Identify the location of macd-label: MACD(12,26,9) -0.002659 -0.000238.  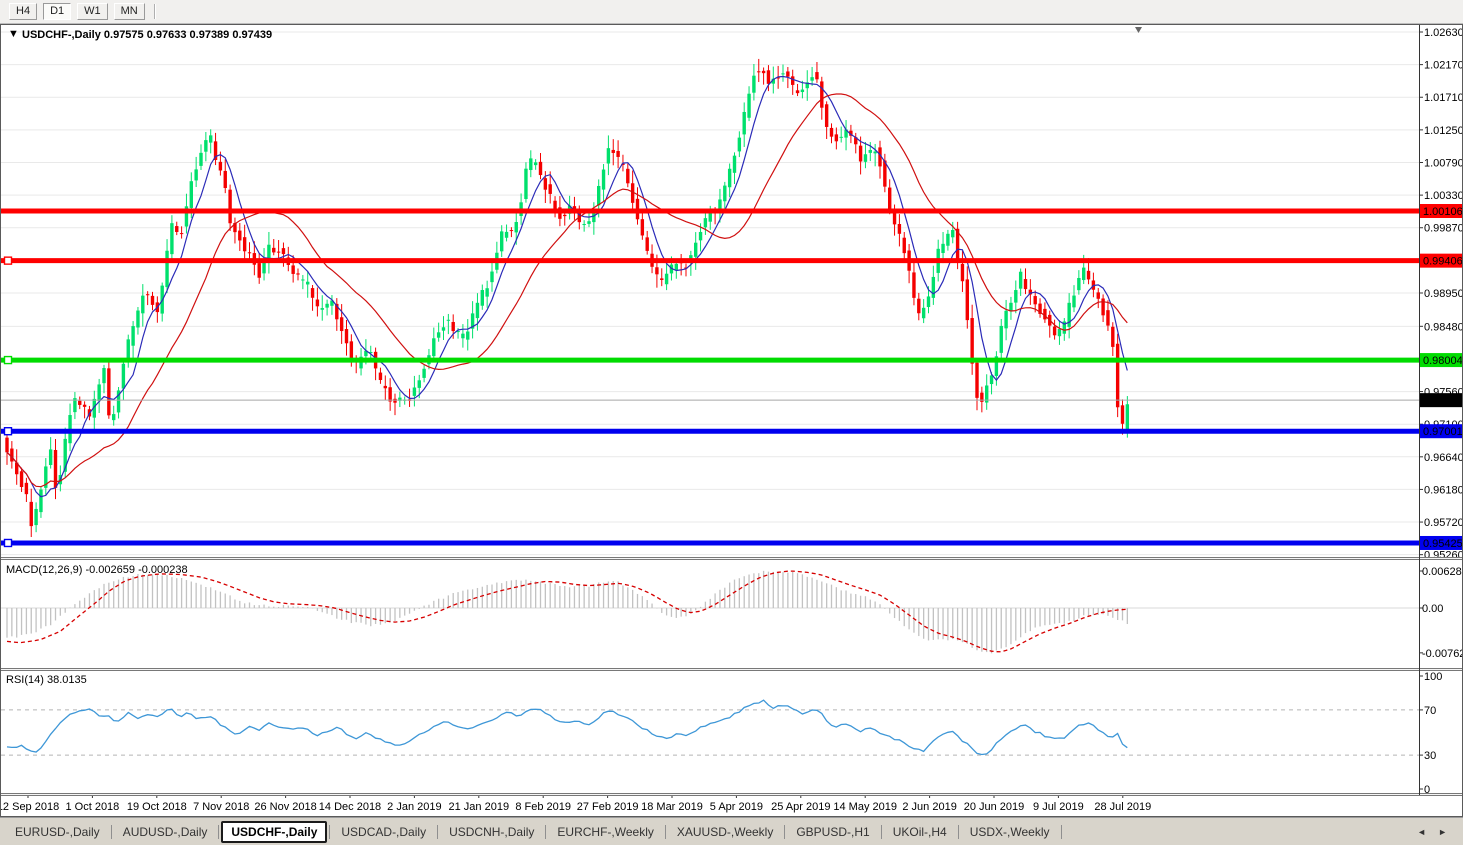
(97, 570).